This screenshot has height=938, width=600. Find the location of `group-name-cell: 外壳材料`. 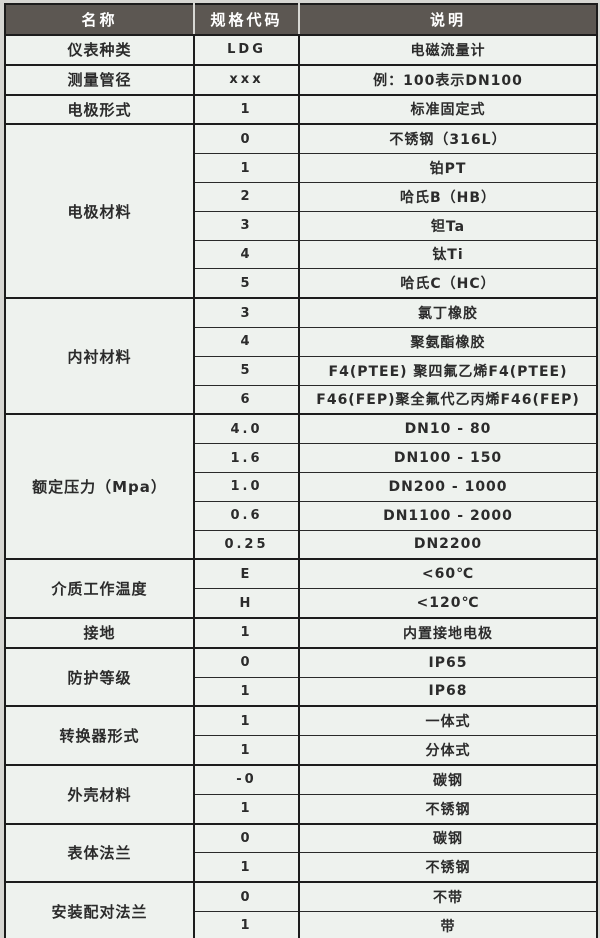

group-name-cell: 外壳材料 is located at coordinates (100, 793).